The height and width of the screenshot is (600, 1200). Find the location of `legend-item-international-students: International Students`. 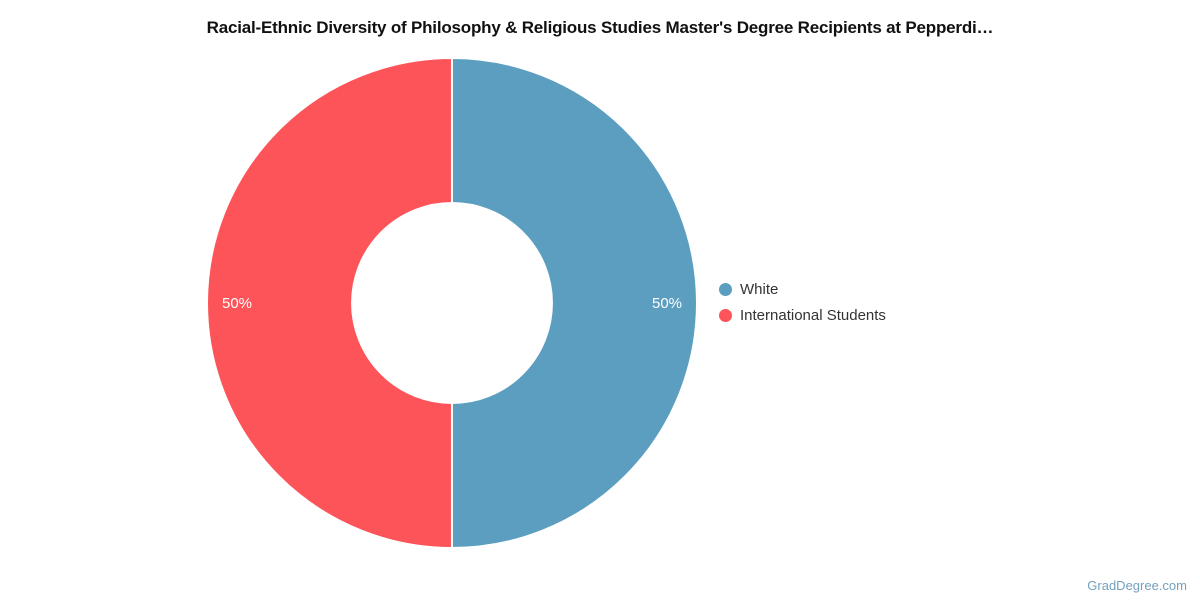

legend-item-international-students: International Students is located at coordinates (802, 315).